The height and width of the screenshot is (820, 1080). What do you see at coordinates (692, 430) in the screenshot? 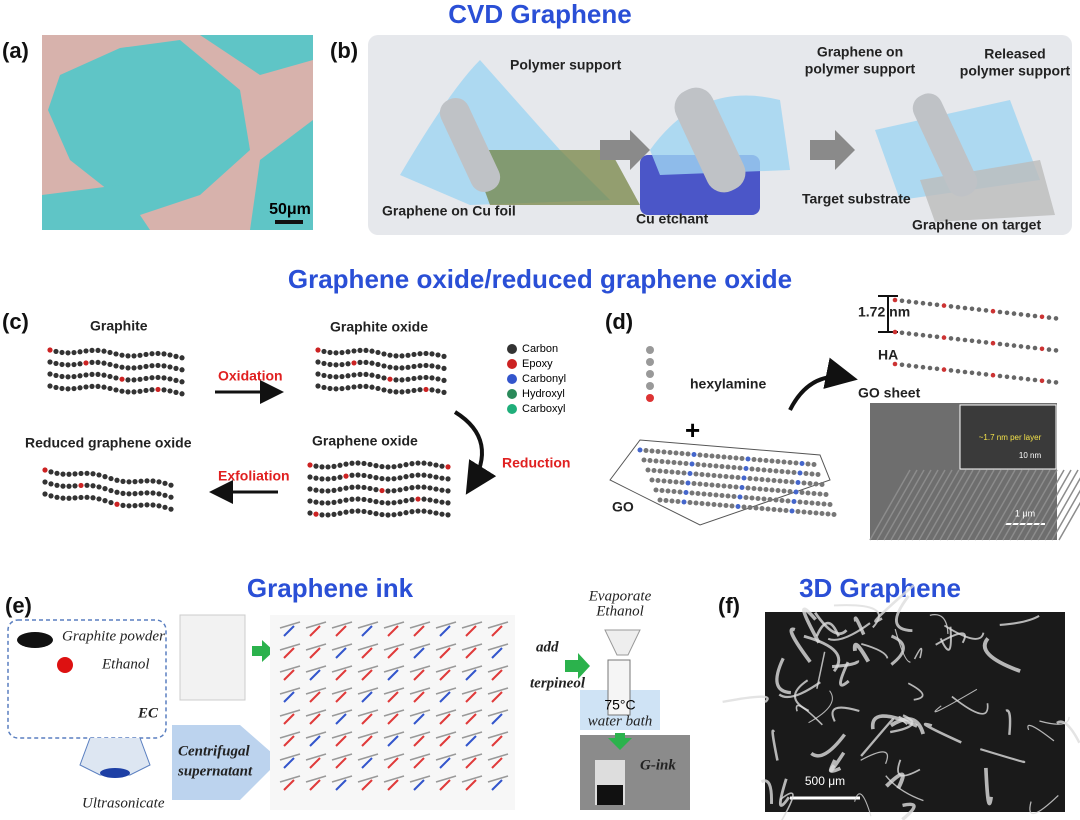
I see `annotation: +` at bounding box center [692, 430].